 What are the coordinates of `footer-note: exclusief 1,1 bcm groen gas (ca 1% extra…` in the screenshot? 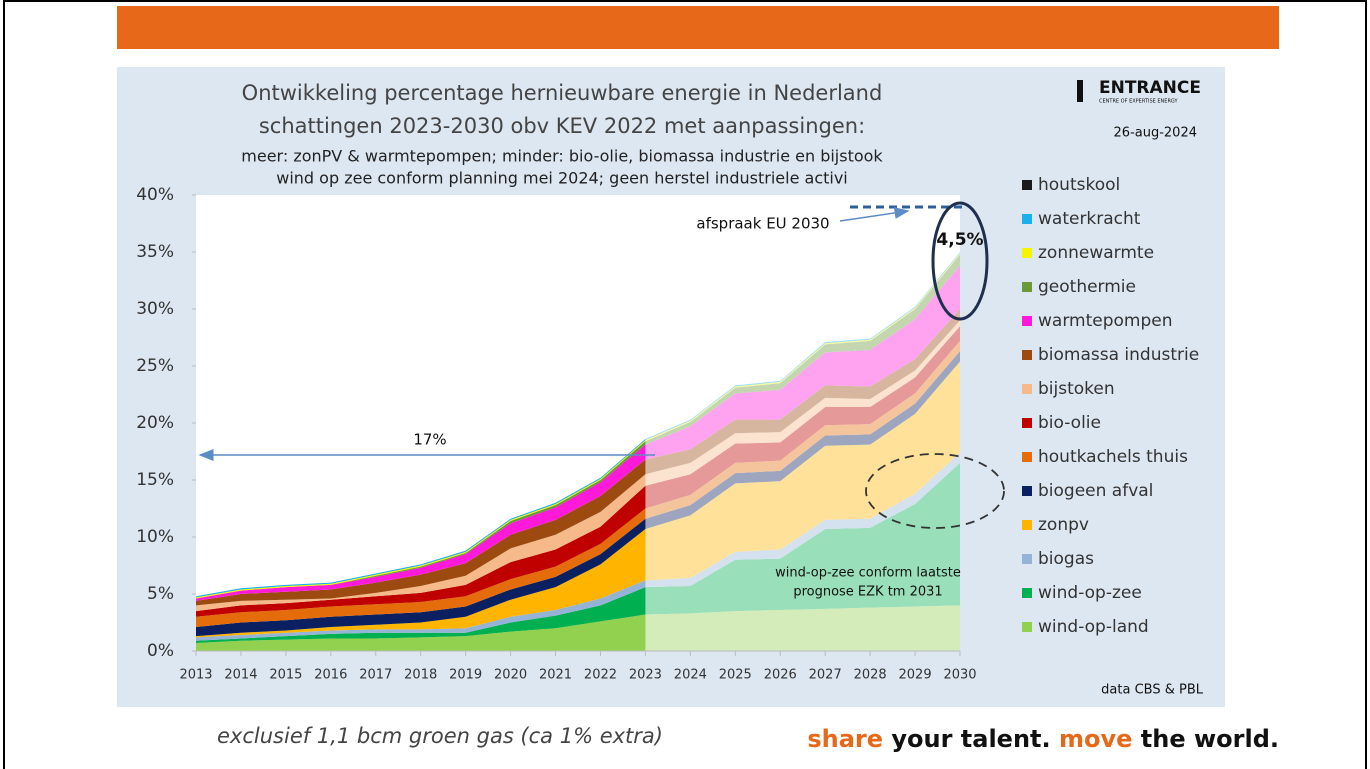 It's located at (440, 736).